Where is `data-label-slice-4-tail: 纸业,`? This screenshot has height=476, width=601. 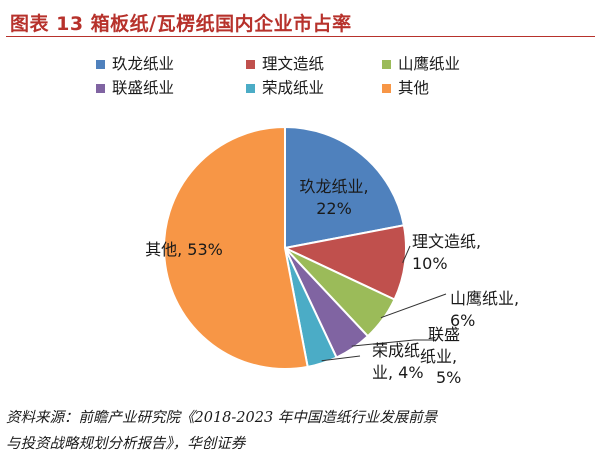 data-label-slice-4-tail: 纸业, is located at coordinates (438, 356).